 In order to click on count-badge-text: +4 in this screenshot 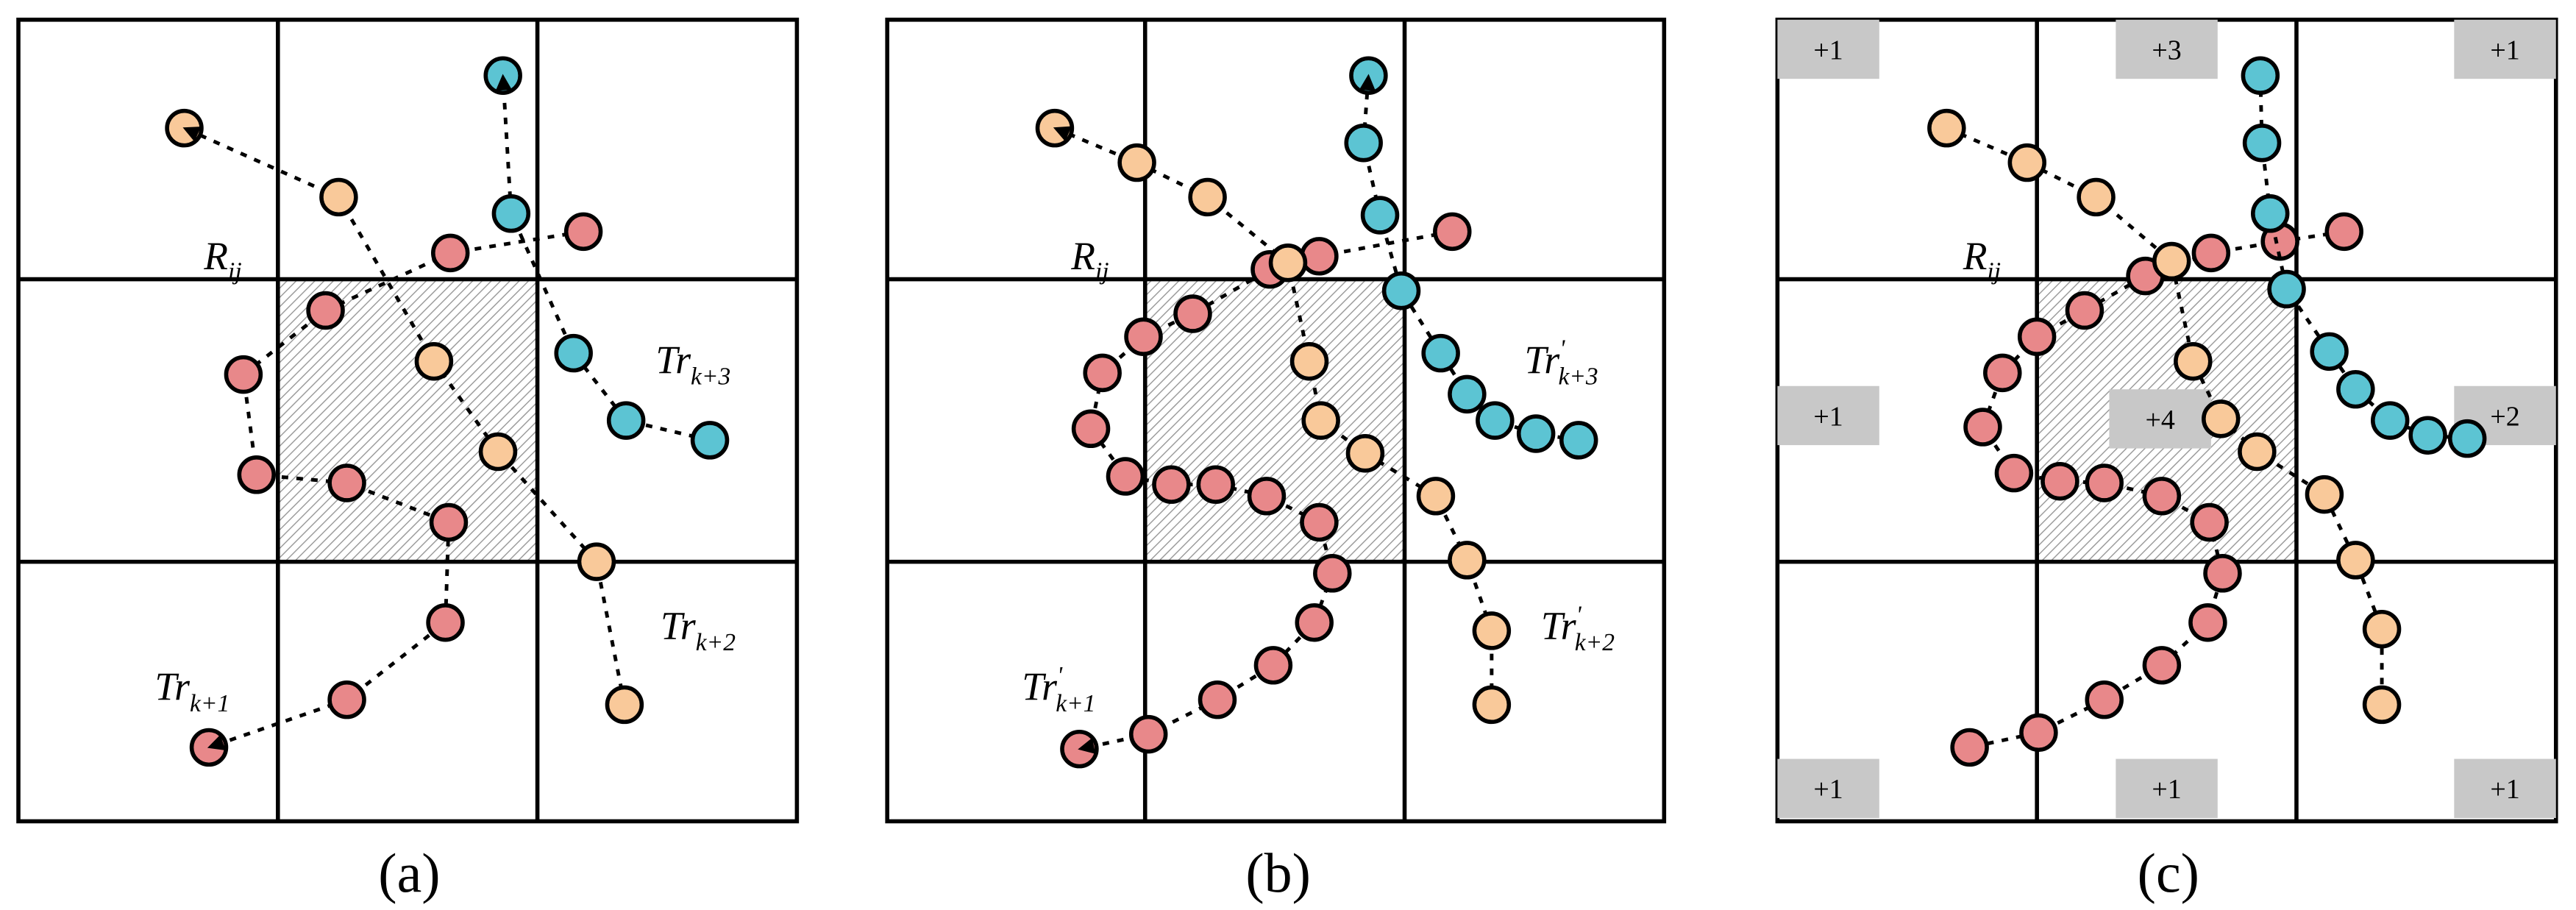, I will do `click(2159, 420)`.